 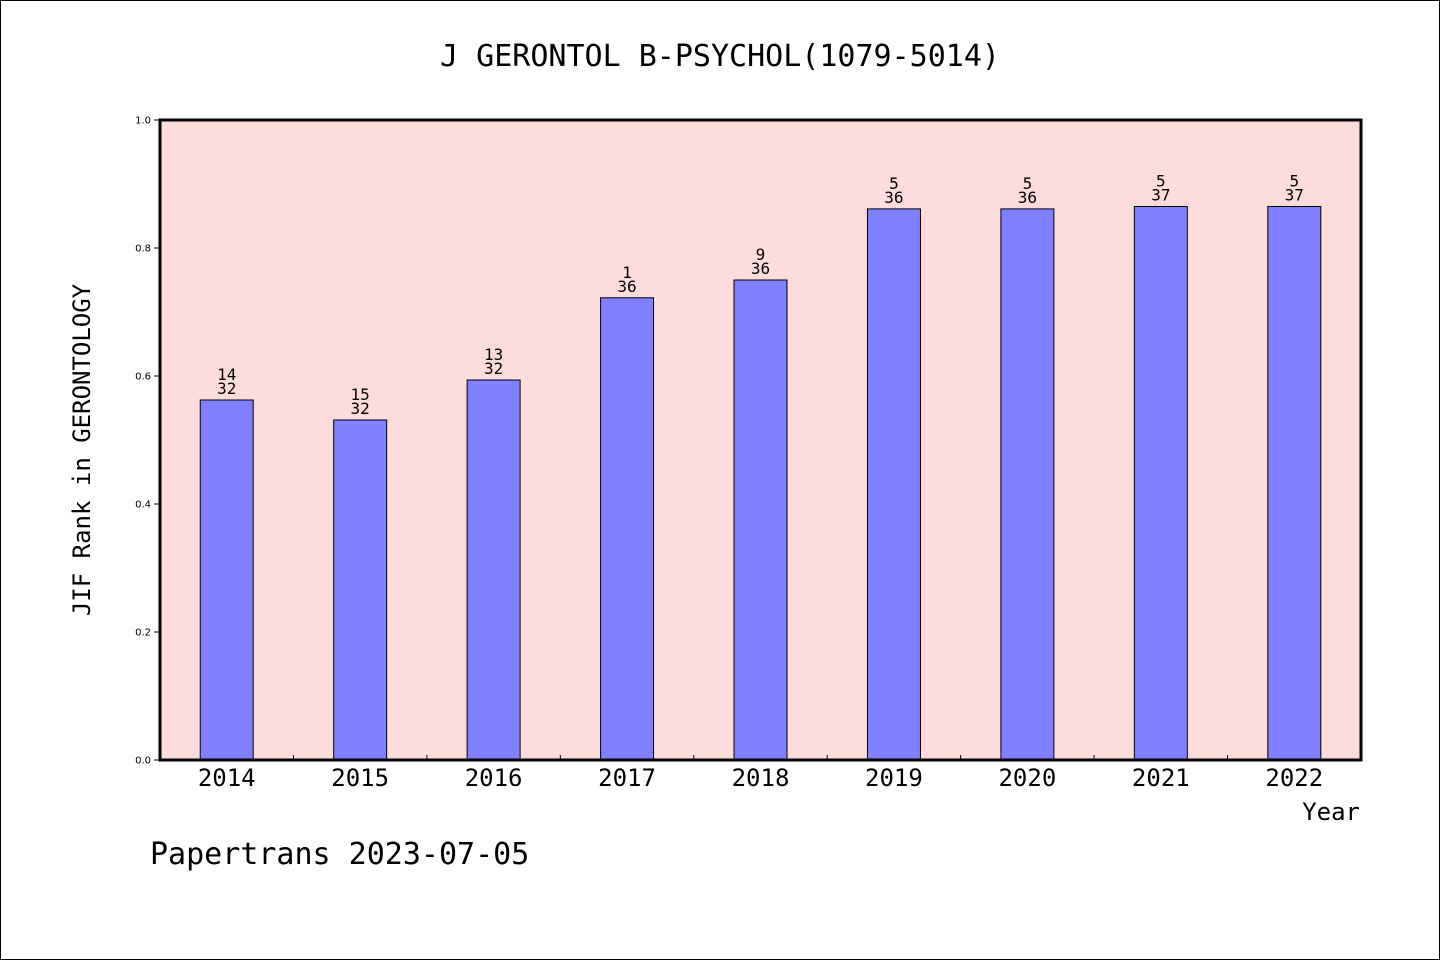 What do you see at coordinates (1294, 778) in the screenshot?
I see `x-tick-label-2022: 2022` at bounding box center [1294, 778].